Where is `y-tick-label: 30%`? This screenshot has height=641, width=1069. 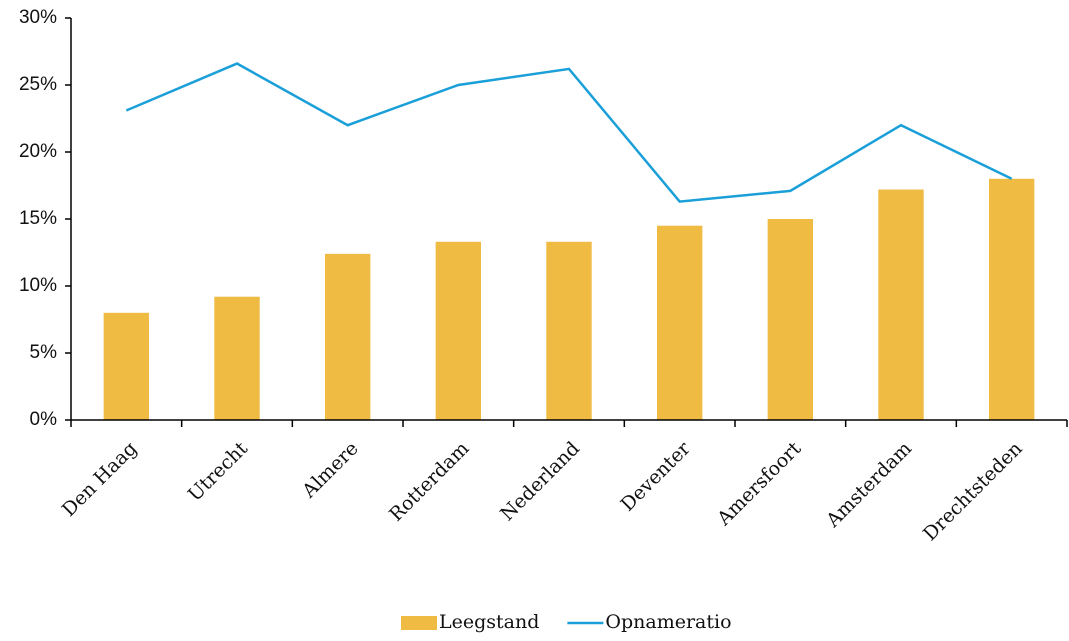 y-tick-label: 30% is located at coordinates (38, 17).